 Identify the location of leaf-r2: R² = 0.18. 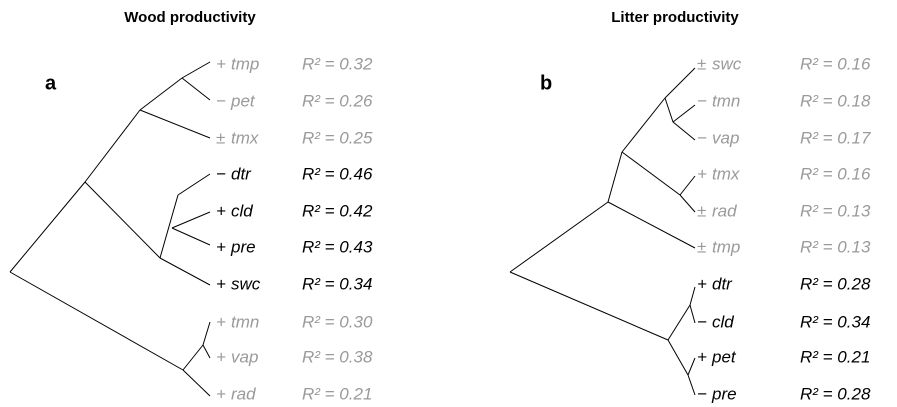
(835, 100).